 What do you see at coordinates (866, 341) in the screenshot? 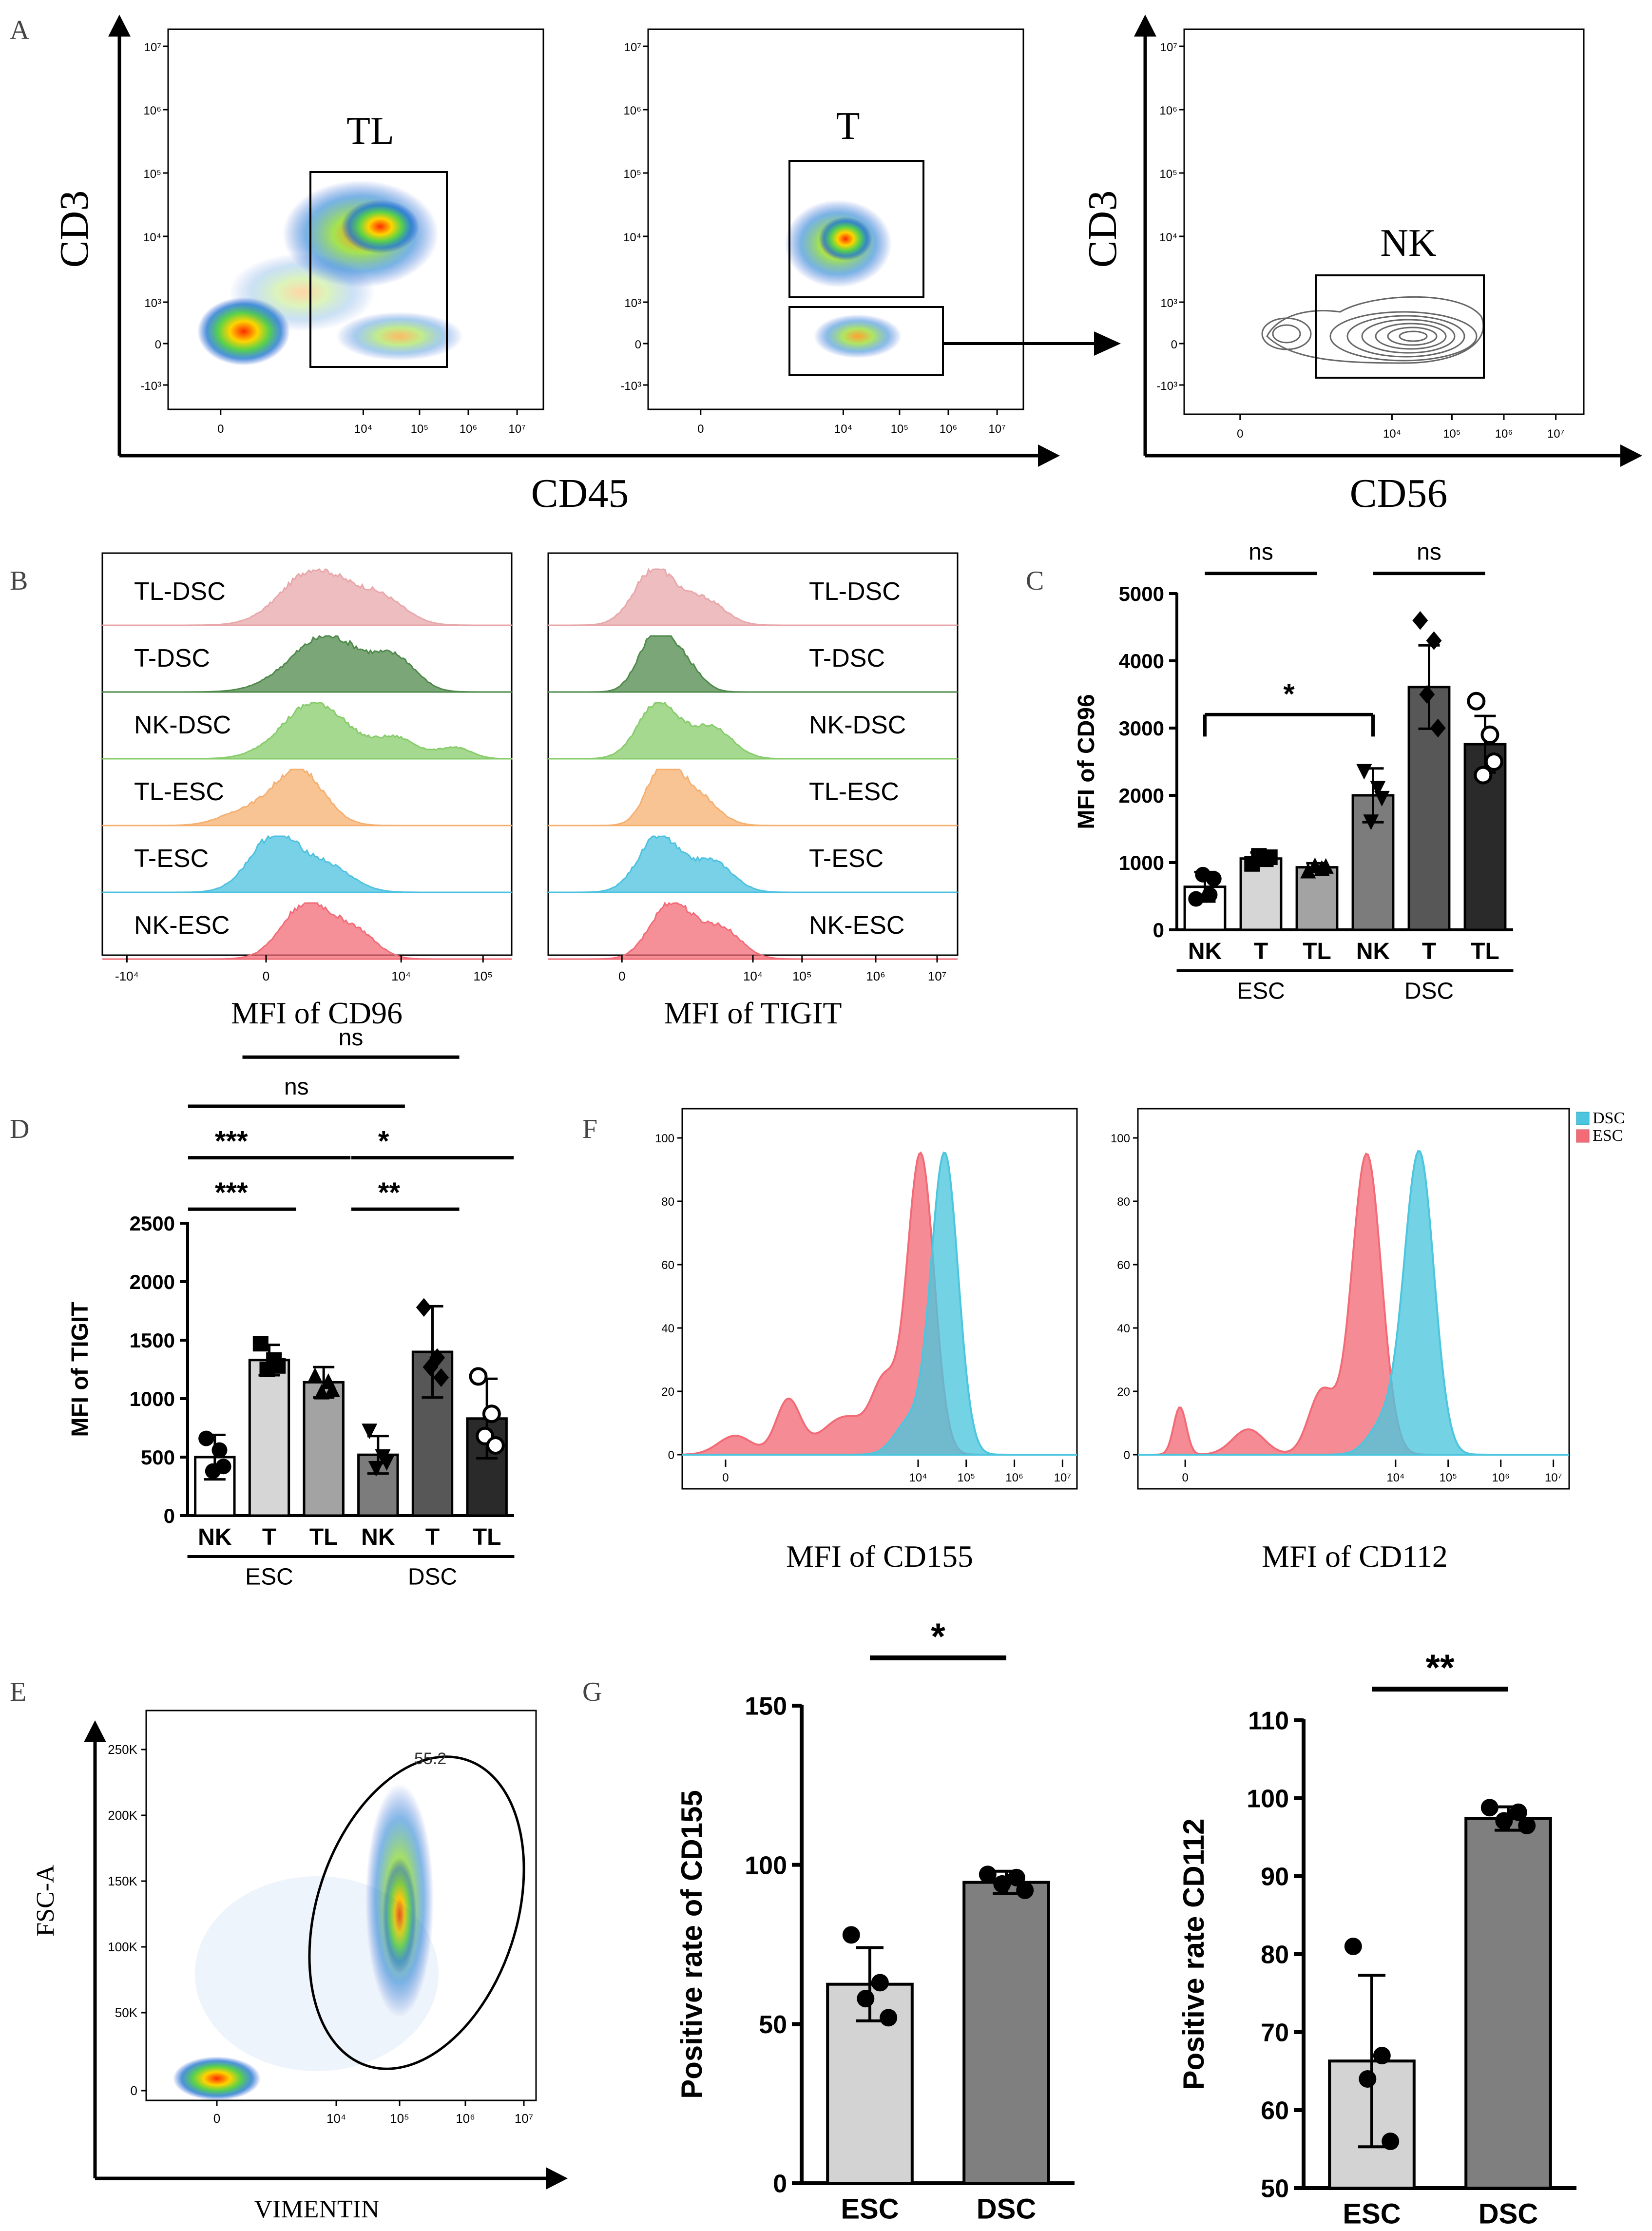
I see `gate-nk` at bounding box center [866, 341].